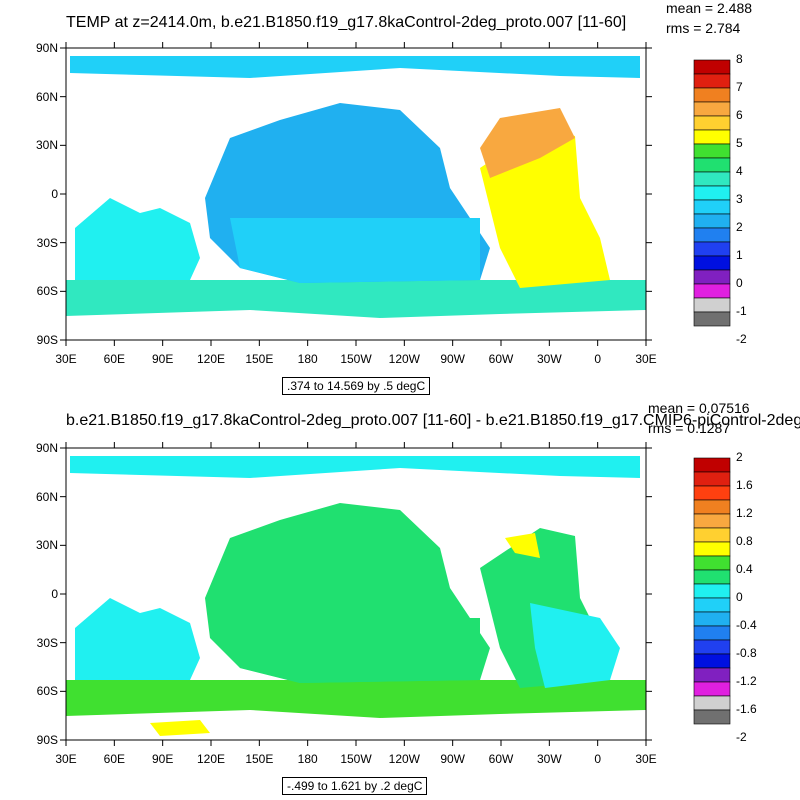 The height and width of the screenshot is (800, 800). Describe the element at coordinates (47, 740) in the screenshot. I see `panel2-lat-label: 90S` at that location.